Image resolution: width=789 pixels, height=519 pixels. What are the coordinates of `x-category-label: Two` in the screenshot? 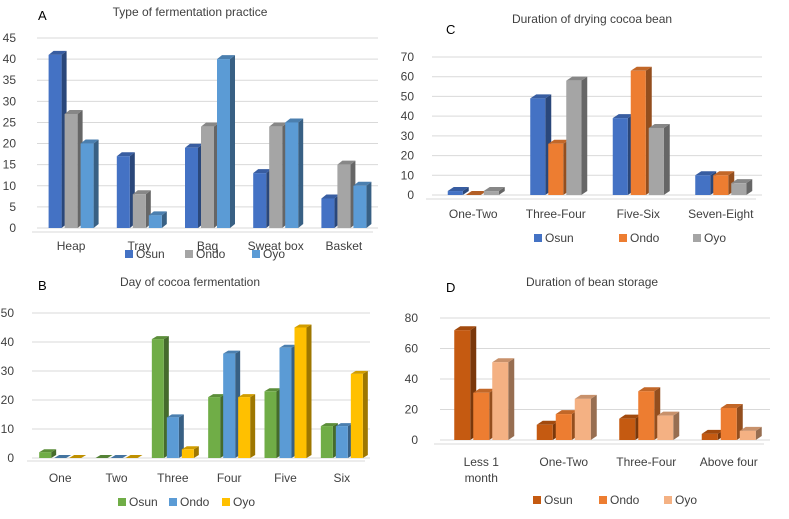 It's located at (116, 478).